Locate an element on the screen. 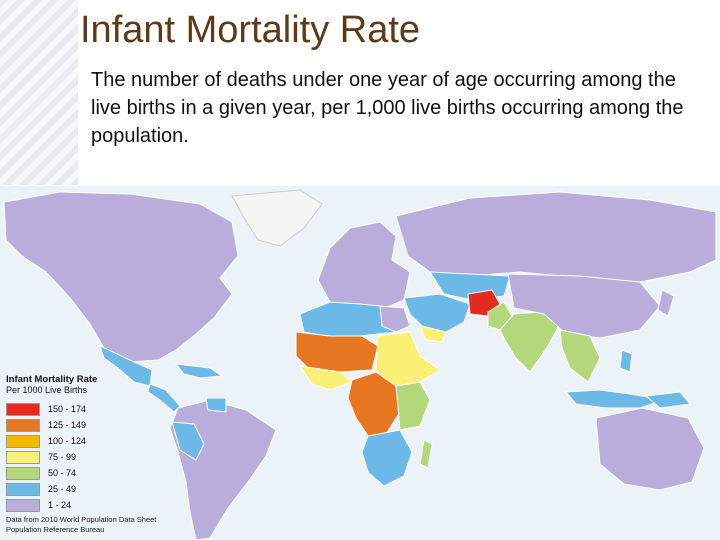 The image size is (720, 540). legend-item: 125 - 149 is located at coordinates (65, 425).